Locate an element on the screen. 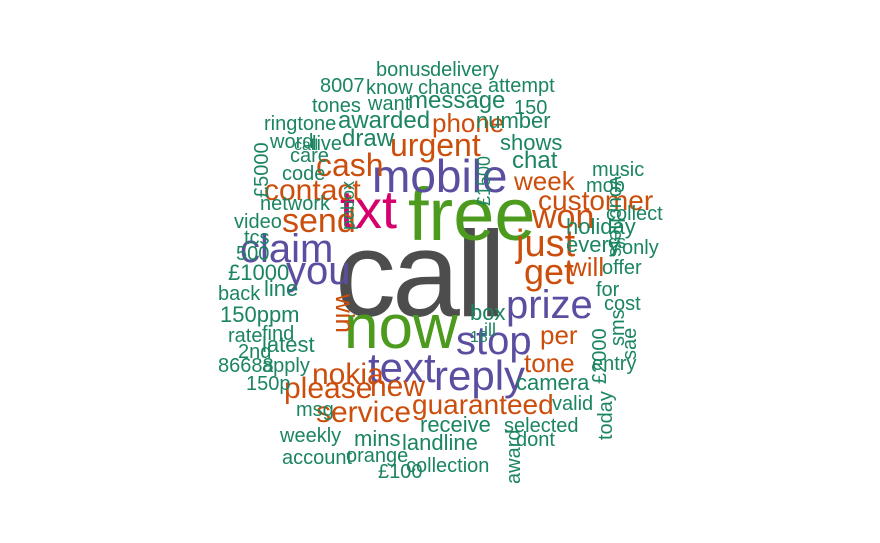 The image size is (880, 543). word-apply: apply is located at coordinates (286, 366).